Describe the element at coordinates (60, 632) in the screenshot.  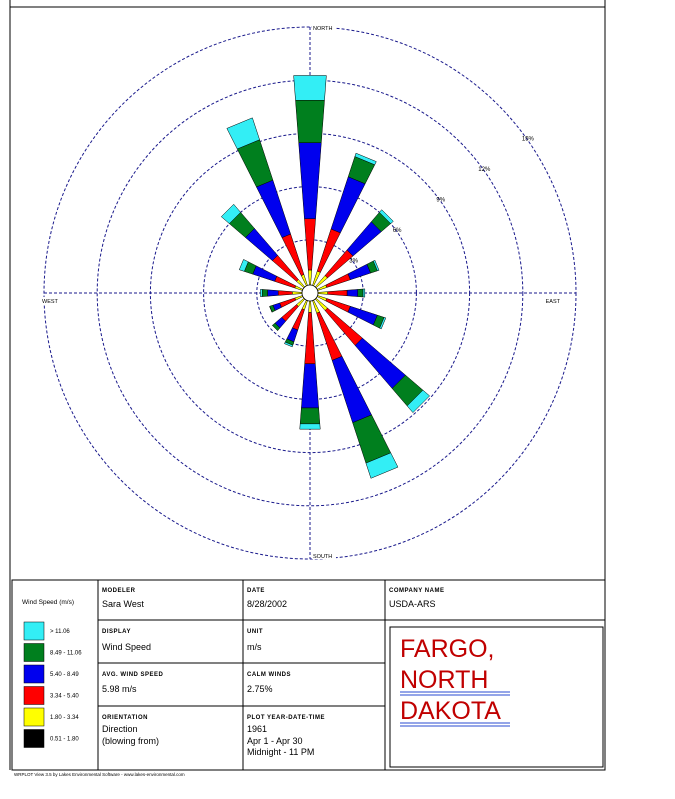
I see `legend-label: > 11.06` at that location.